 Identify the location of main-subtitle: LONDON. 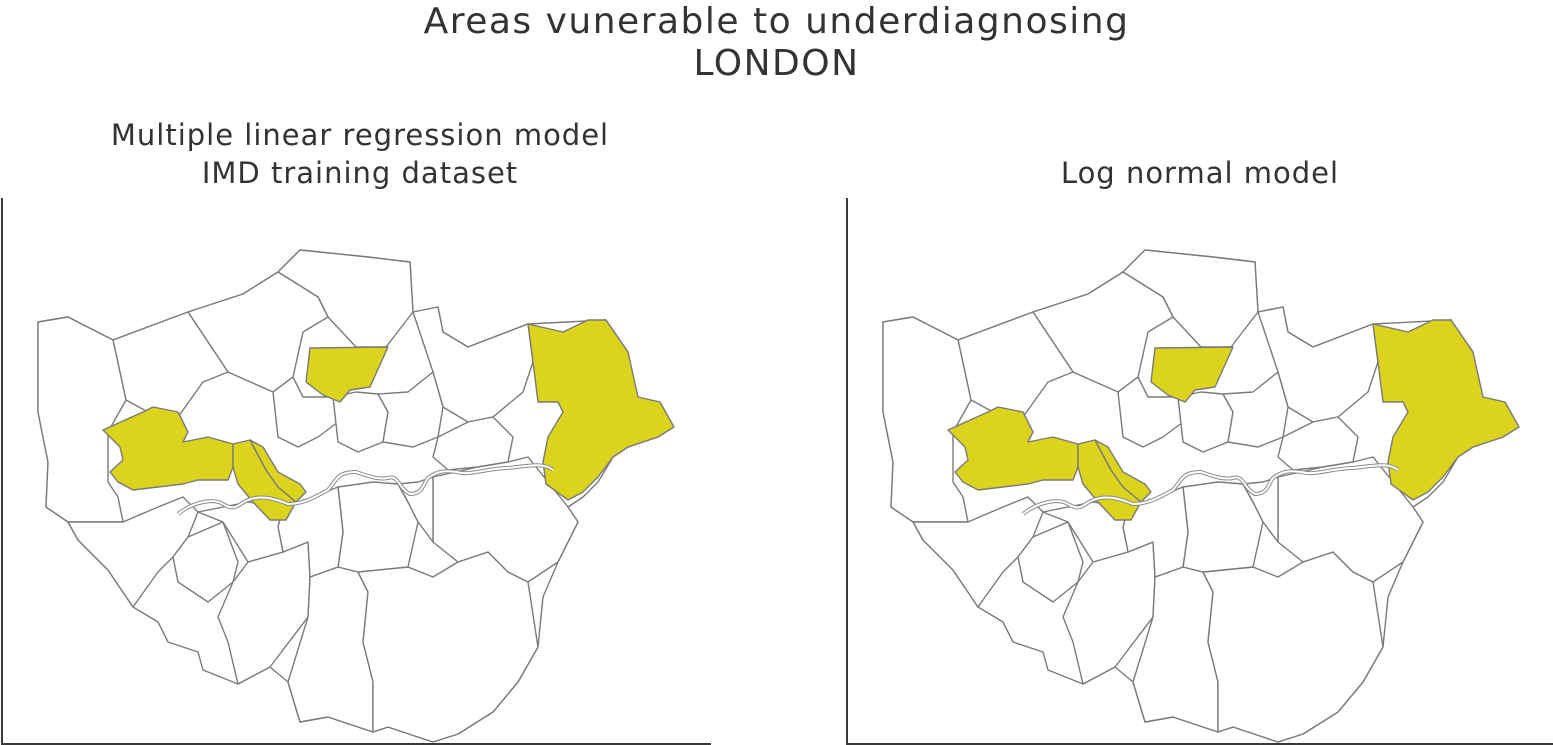
(776, 63).